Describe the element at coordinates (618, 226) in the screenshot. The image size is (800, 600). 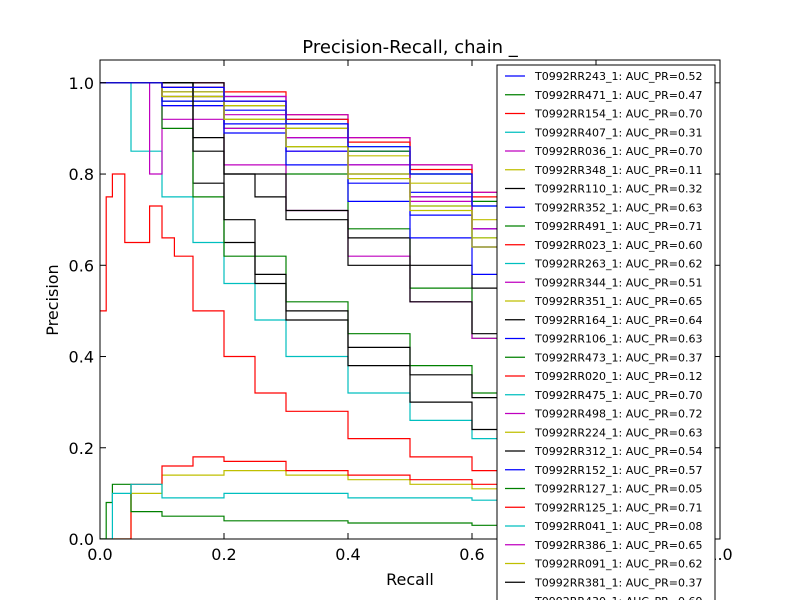
I see `legend-label: T0992RR491_1: AUC_PR=0.71` at that location.